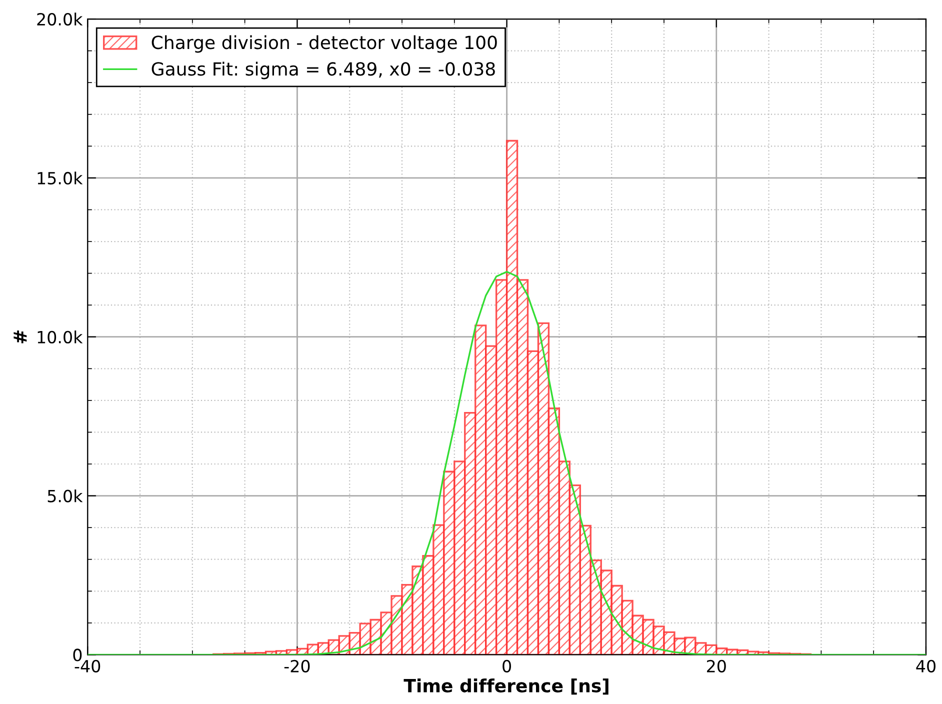  What do you see at coordinates (65, 495) in the screenshot?
I see `y-tick-label: 5.0k` at bounding box center [65, 495].